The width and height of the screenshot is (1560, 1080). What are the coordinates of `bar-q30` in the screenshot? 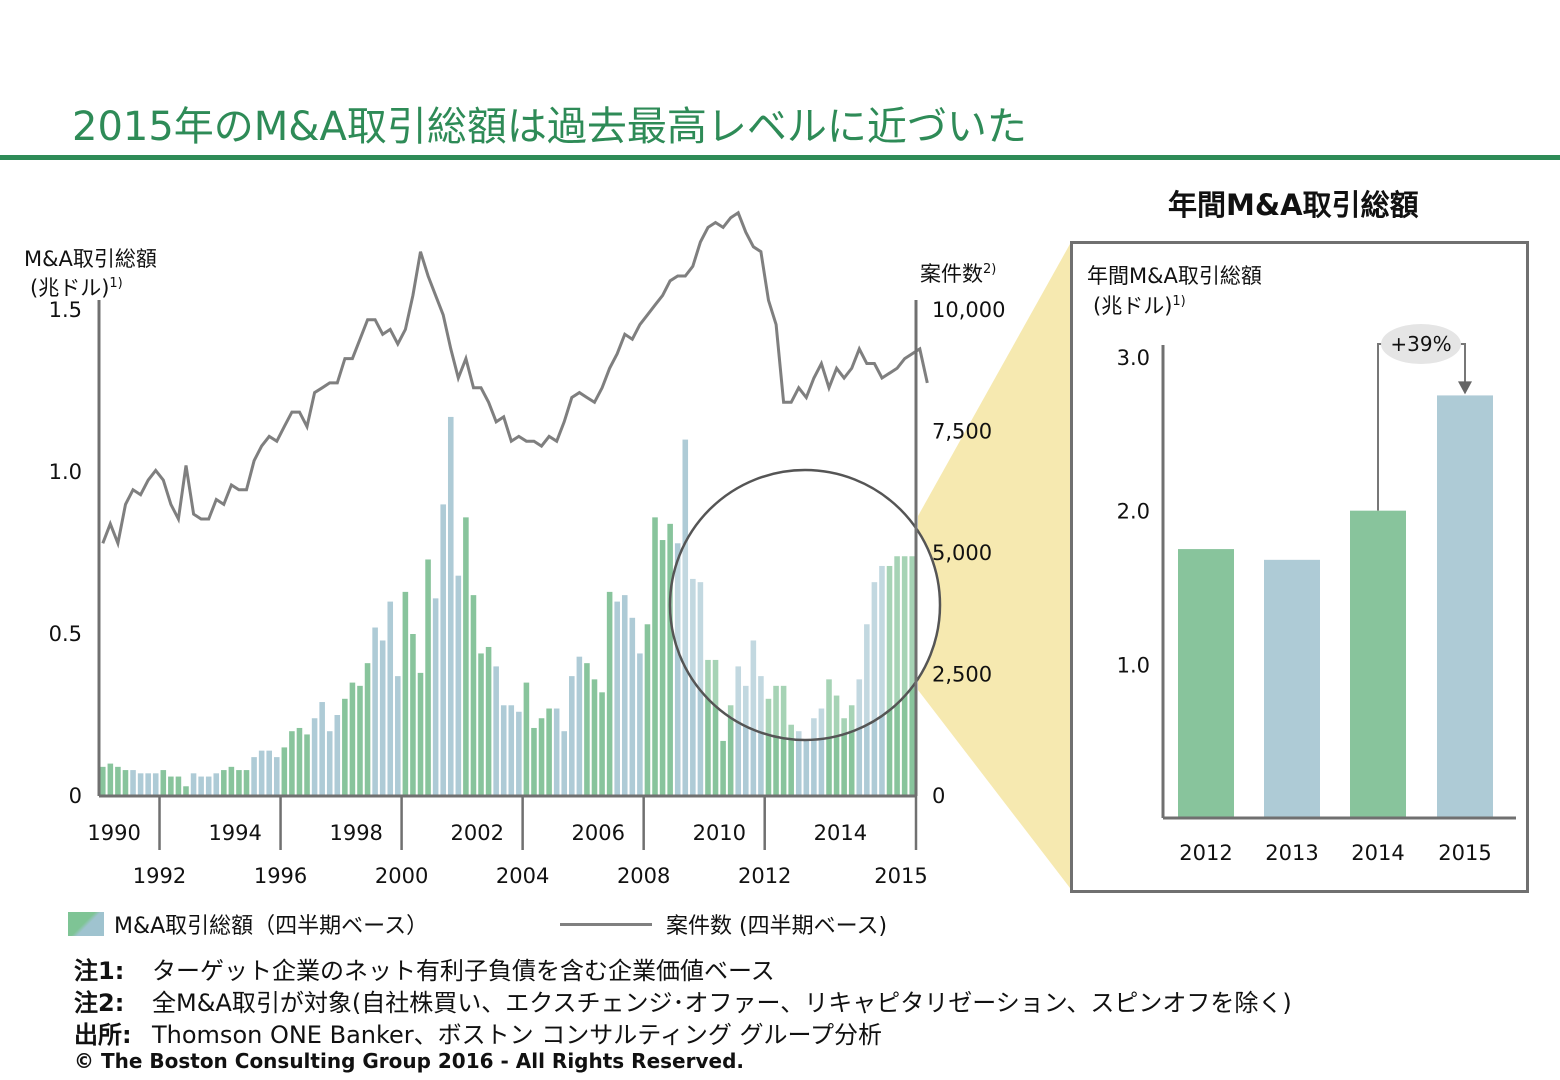 It's located at (322, 749).